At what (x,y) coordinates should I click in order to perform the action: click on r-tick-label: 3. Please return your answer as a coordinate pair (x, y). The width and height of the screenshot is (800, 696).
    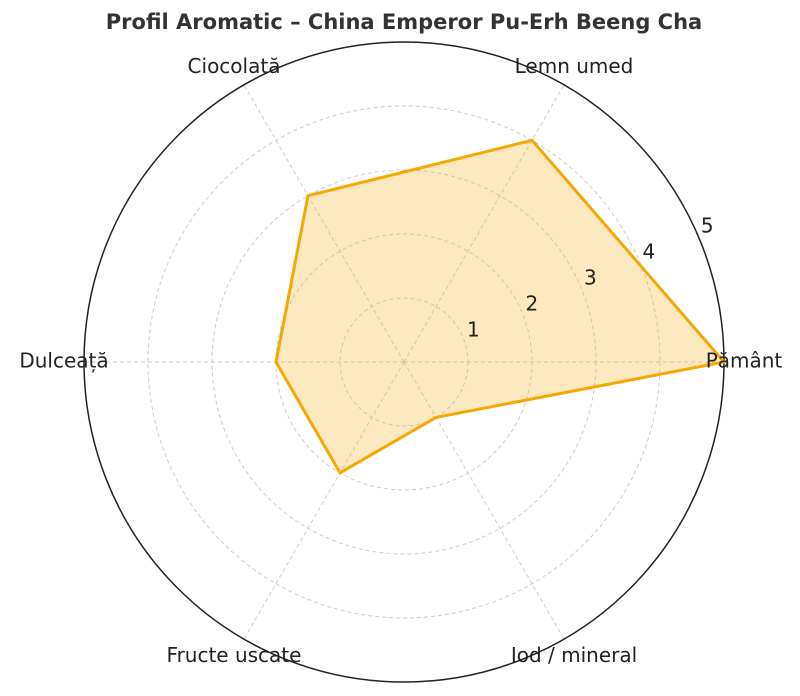
    Looking at the image, I should click on (590, 278).